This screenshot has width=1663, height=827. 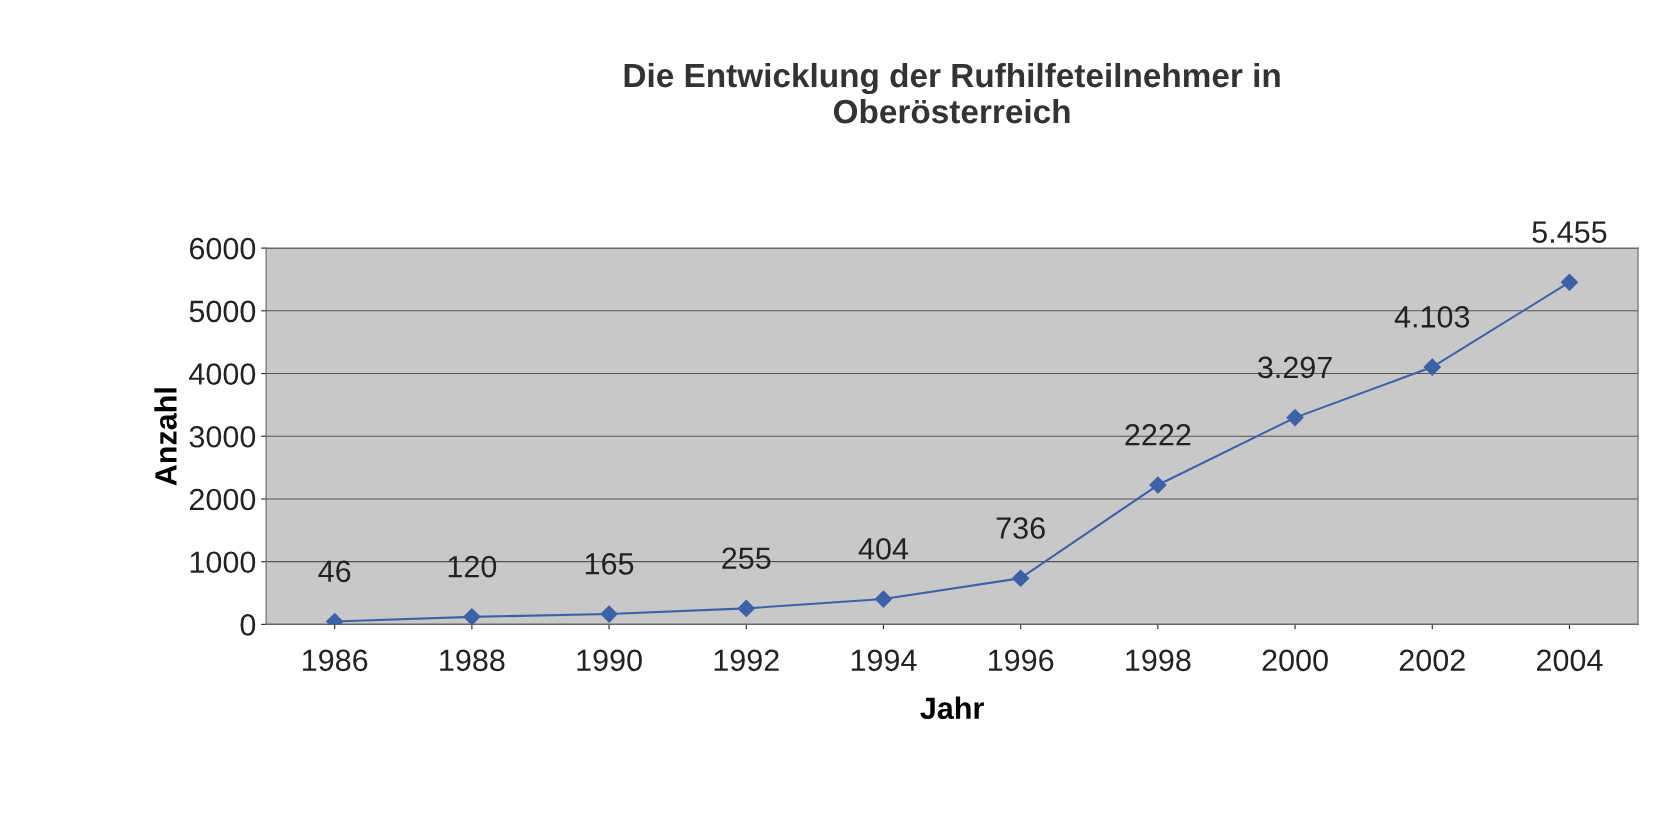 I want to click on x-tick-label: 1994, so click(x=884, y=660).